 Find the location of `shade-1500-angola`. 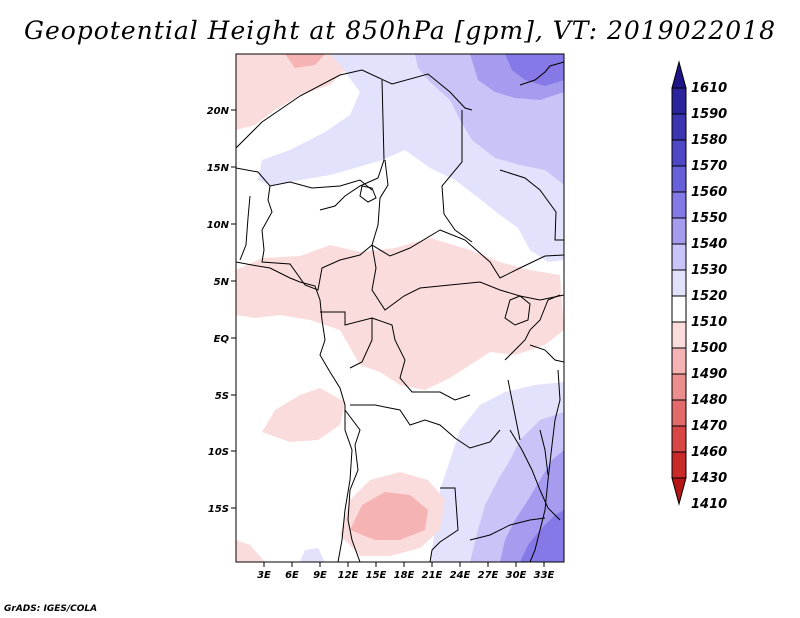

shade-1500-angola is located at coordinates (303, 415).